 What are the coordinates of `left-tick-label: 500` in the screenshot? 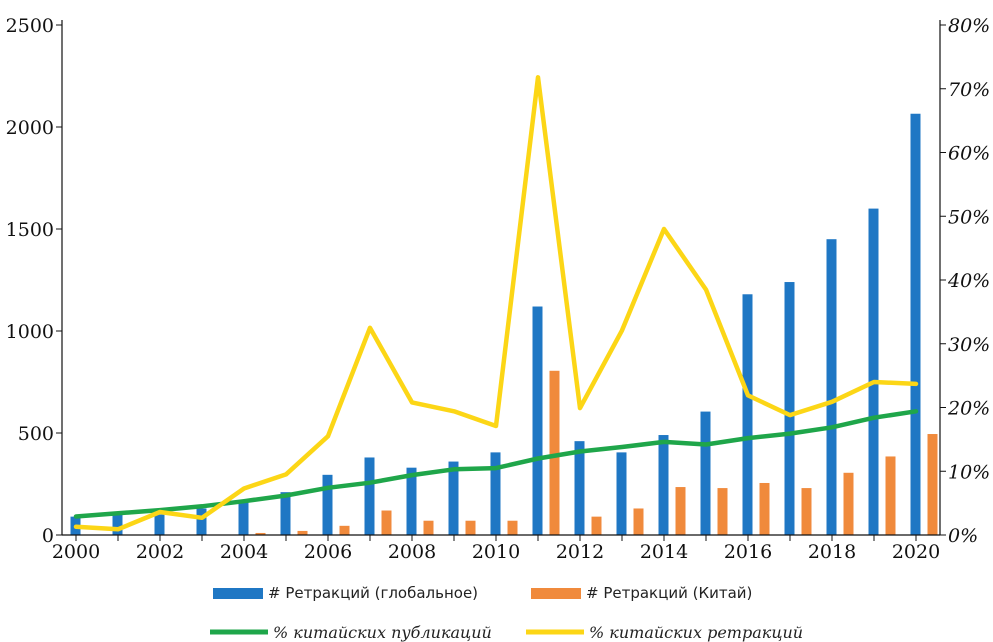 It's located at (36, 434).